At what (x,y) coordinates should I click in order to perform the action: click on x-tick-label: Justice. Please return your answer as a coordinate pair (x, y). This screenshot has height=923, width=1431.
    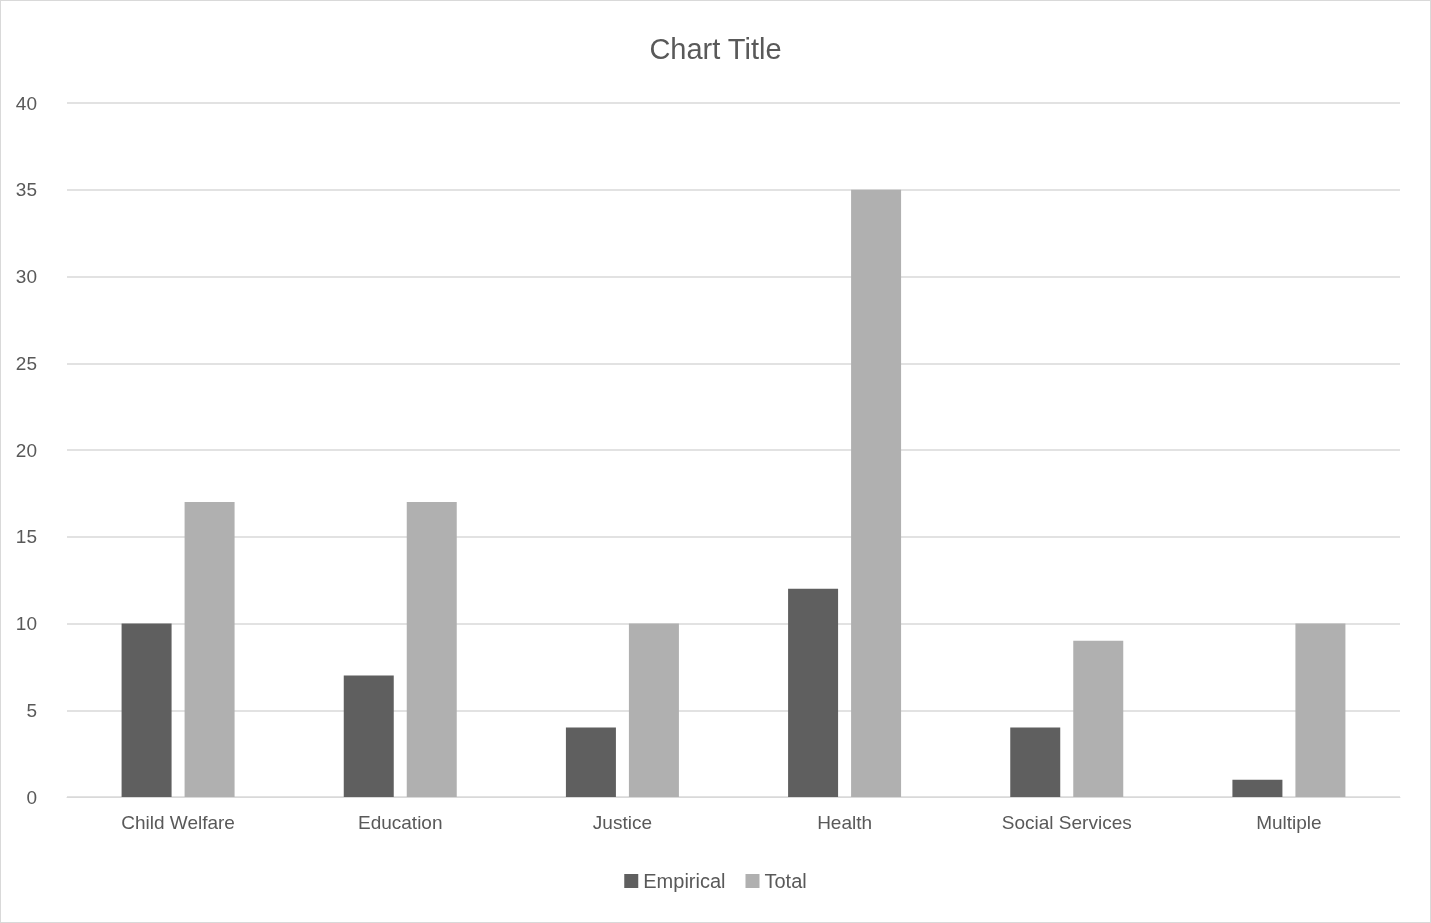
    Looking at the image, I should click on (622, 822).